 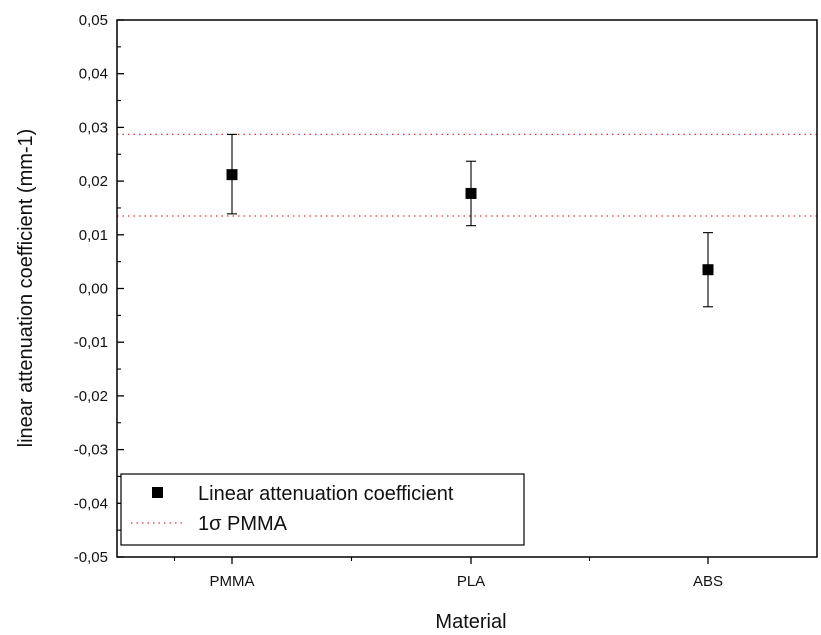 What do you see at coordinates (470, 622) in the screenshot?
I see `x-axis-title: Material` at bounding box center [470, 622].